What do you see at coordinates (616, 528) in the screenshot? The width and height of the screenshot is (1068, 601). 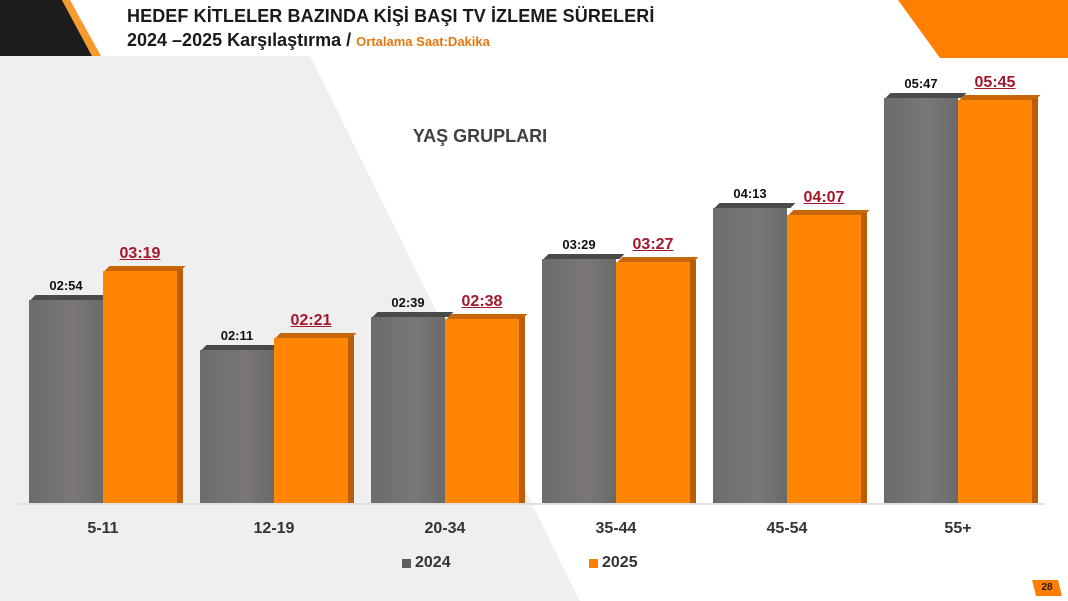 I see `category-label: 35-44` at bounding box center [616, 528].